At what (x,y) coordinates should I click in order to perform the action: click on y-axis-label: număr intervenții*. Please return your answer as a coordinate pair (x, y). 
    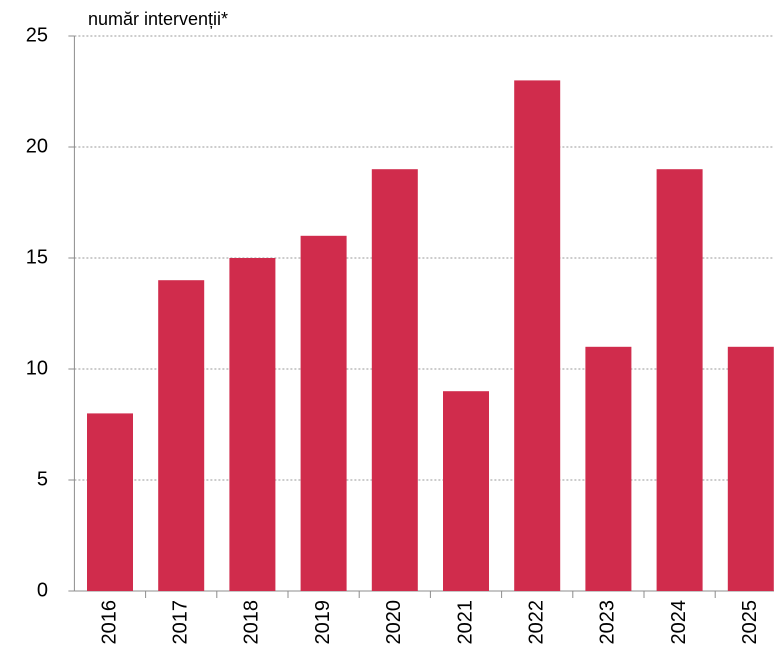
    Looking at the image, I should click on (158, 19).